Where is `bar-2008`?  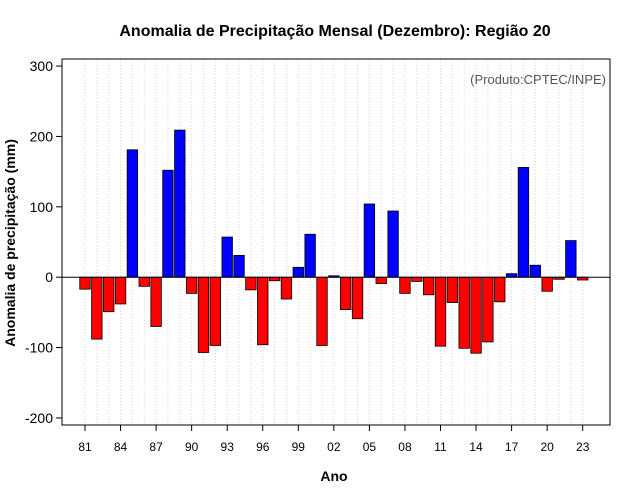 bar-2008 is located at coordinates (405, 285).